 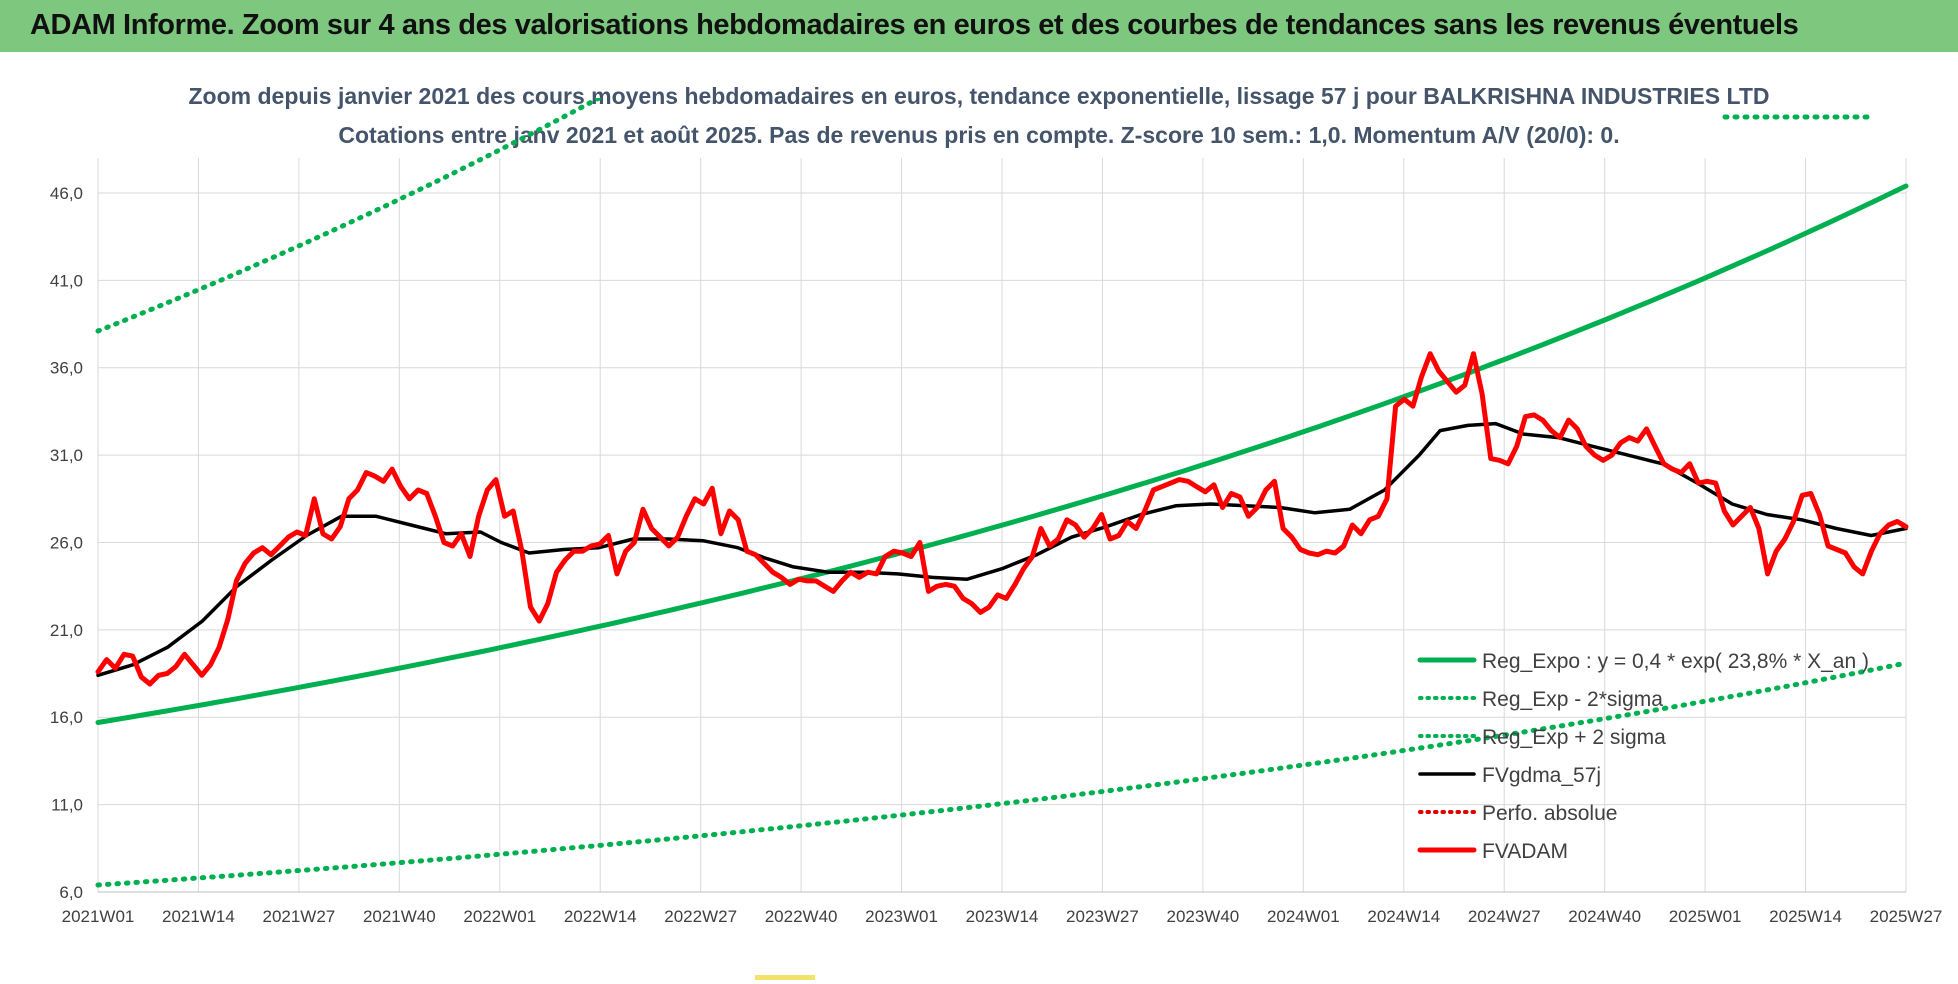 I want to click on y-tick-label: 6,0, so click(x=71, y=892).